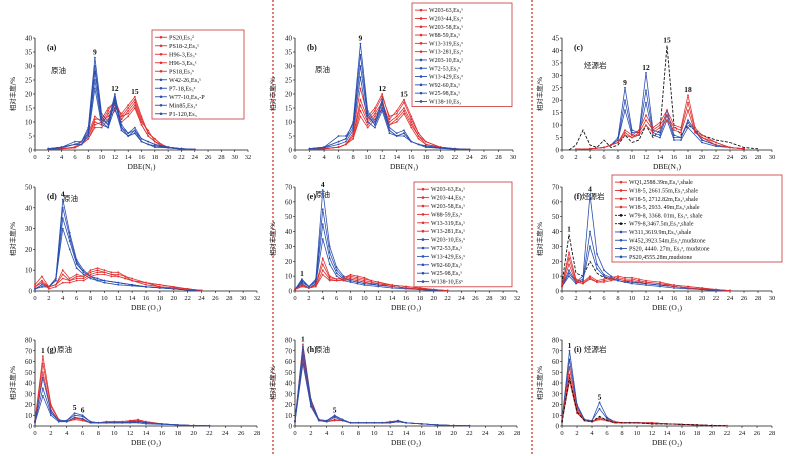 The height and width of the screenshot is (456, 800). I want to click on y-axis-label: 相对丰度/%, so click(12, 383).